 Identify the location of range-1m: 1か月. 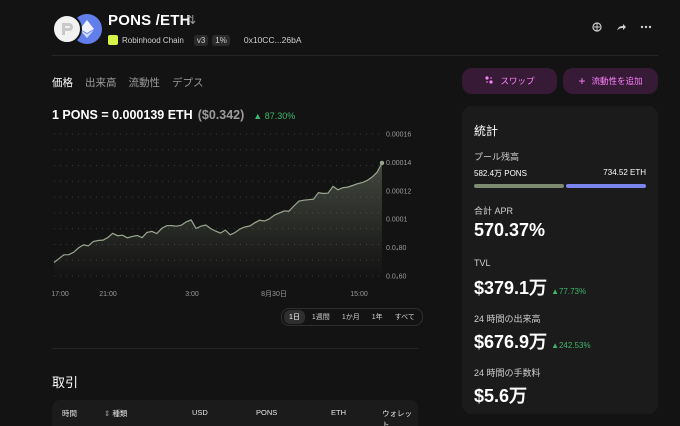
(350, 317).